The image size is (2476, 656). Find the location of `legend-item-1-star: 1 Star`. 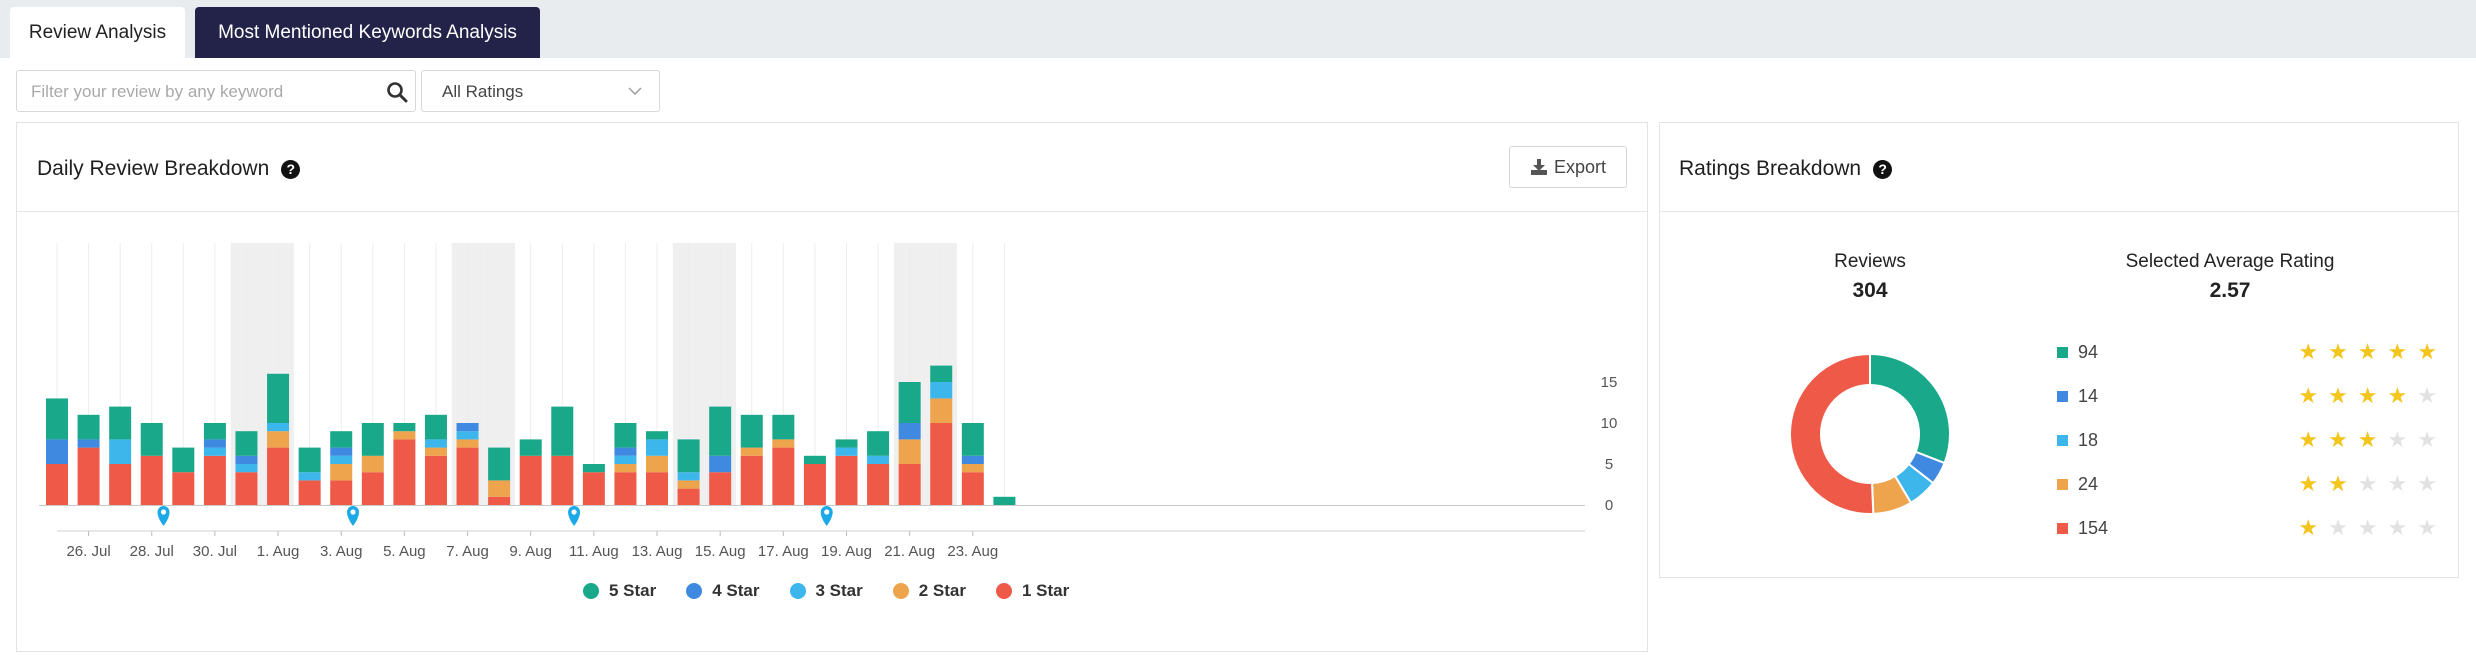

legend-item-1-star: 1 Star is located at coordinates (1032, 591).